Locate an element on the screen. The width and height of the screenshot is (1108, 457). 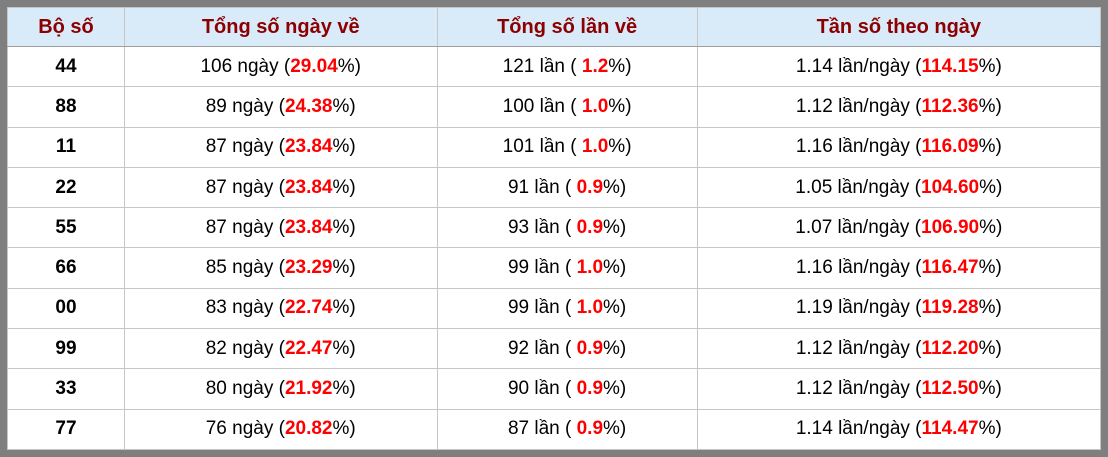
pair-cell: 00 is located at coordinates (66, 308).